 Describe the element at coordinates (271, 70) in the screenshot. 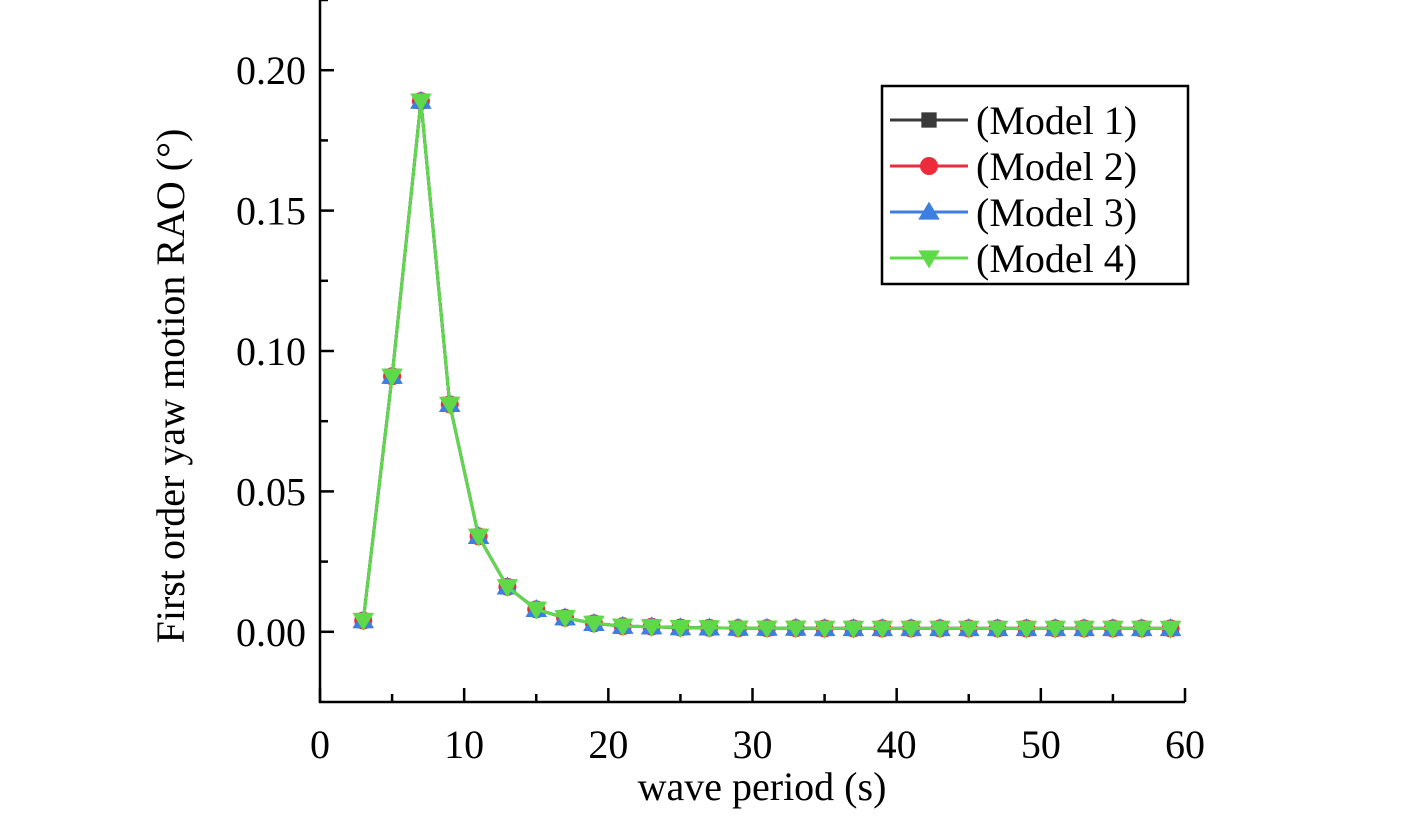

I see `y-tick-label: 0.20` at that location.